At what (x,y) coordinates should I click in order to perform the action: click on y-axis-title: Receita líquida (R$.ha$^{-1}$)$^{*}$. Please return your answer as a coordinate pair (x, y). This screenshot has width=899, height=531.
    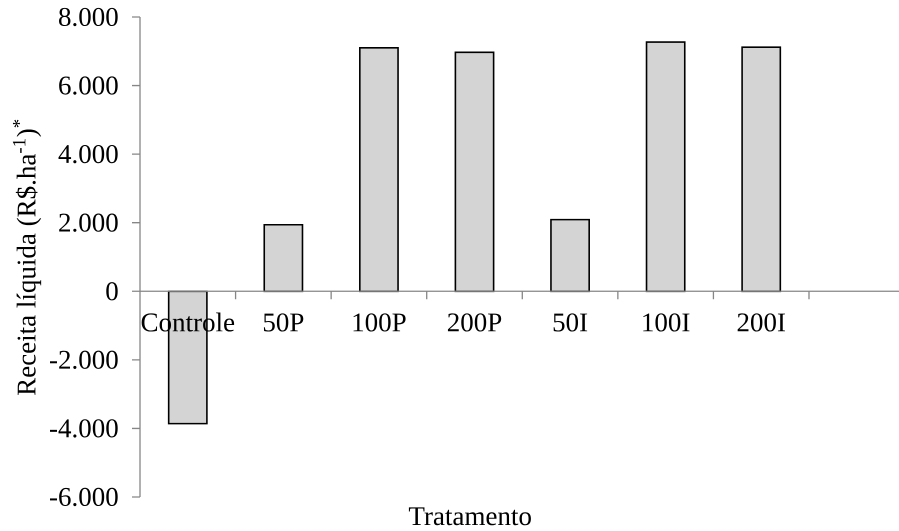
    Looking at the image, I should click on (27, 258).